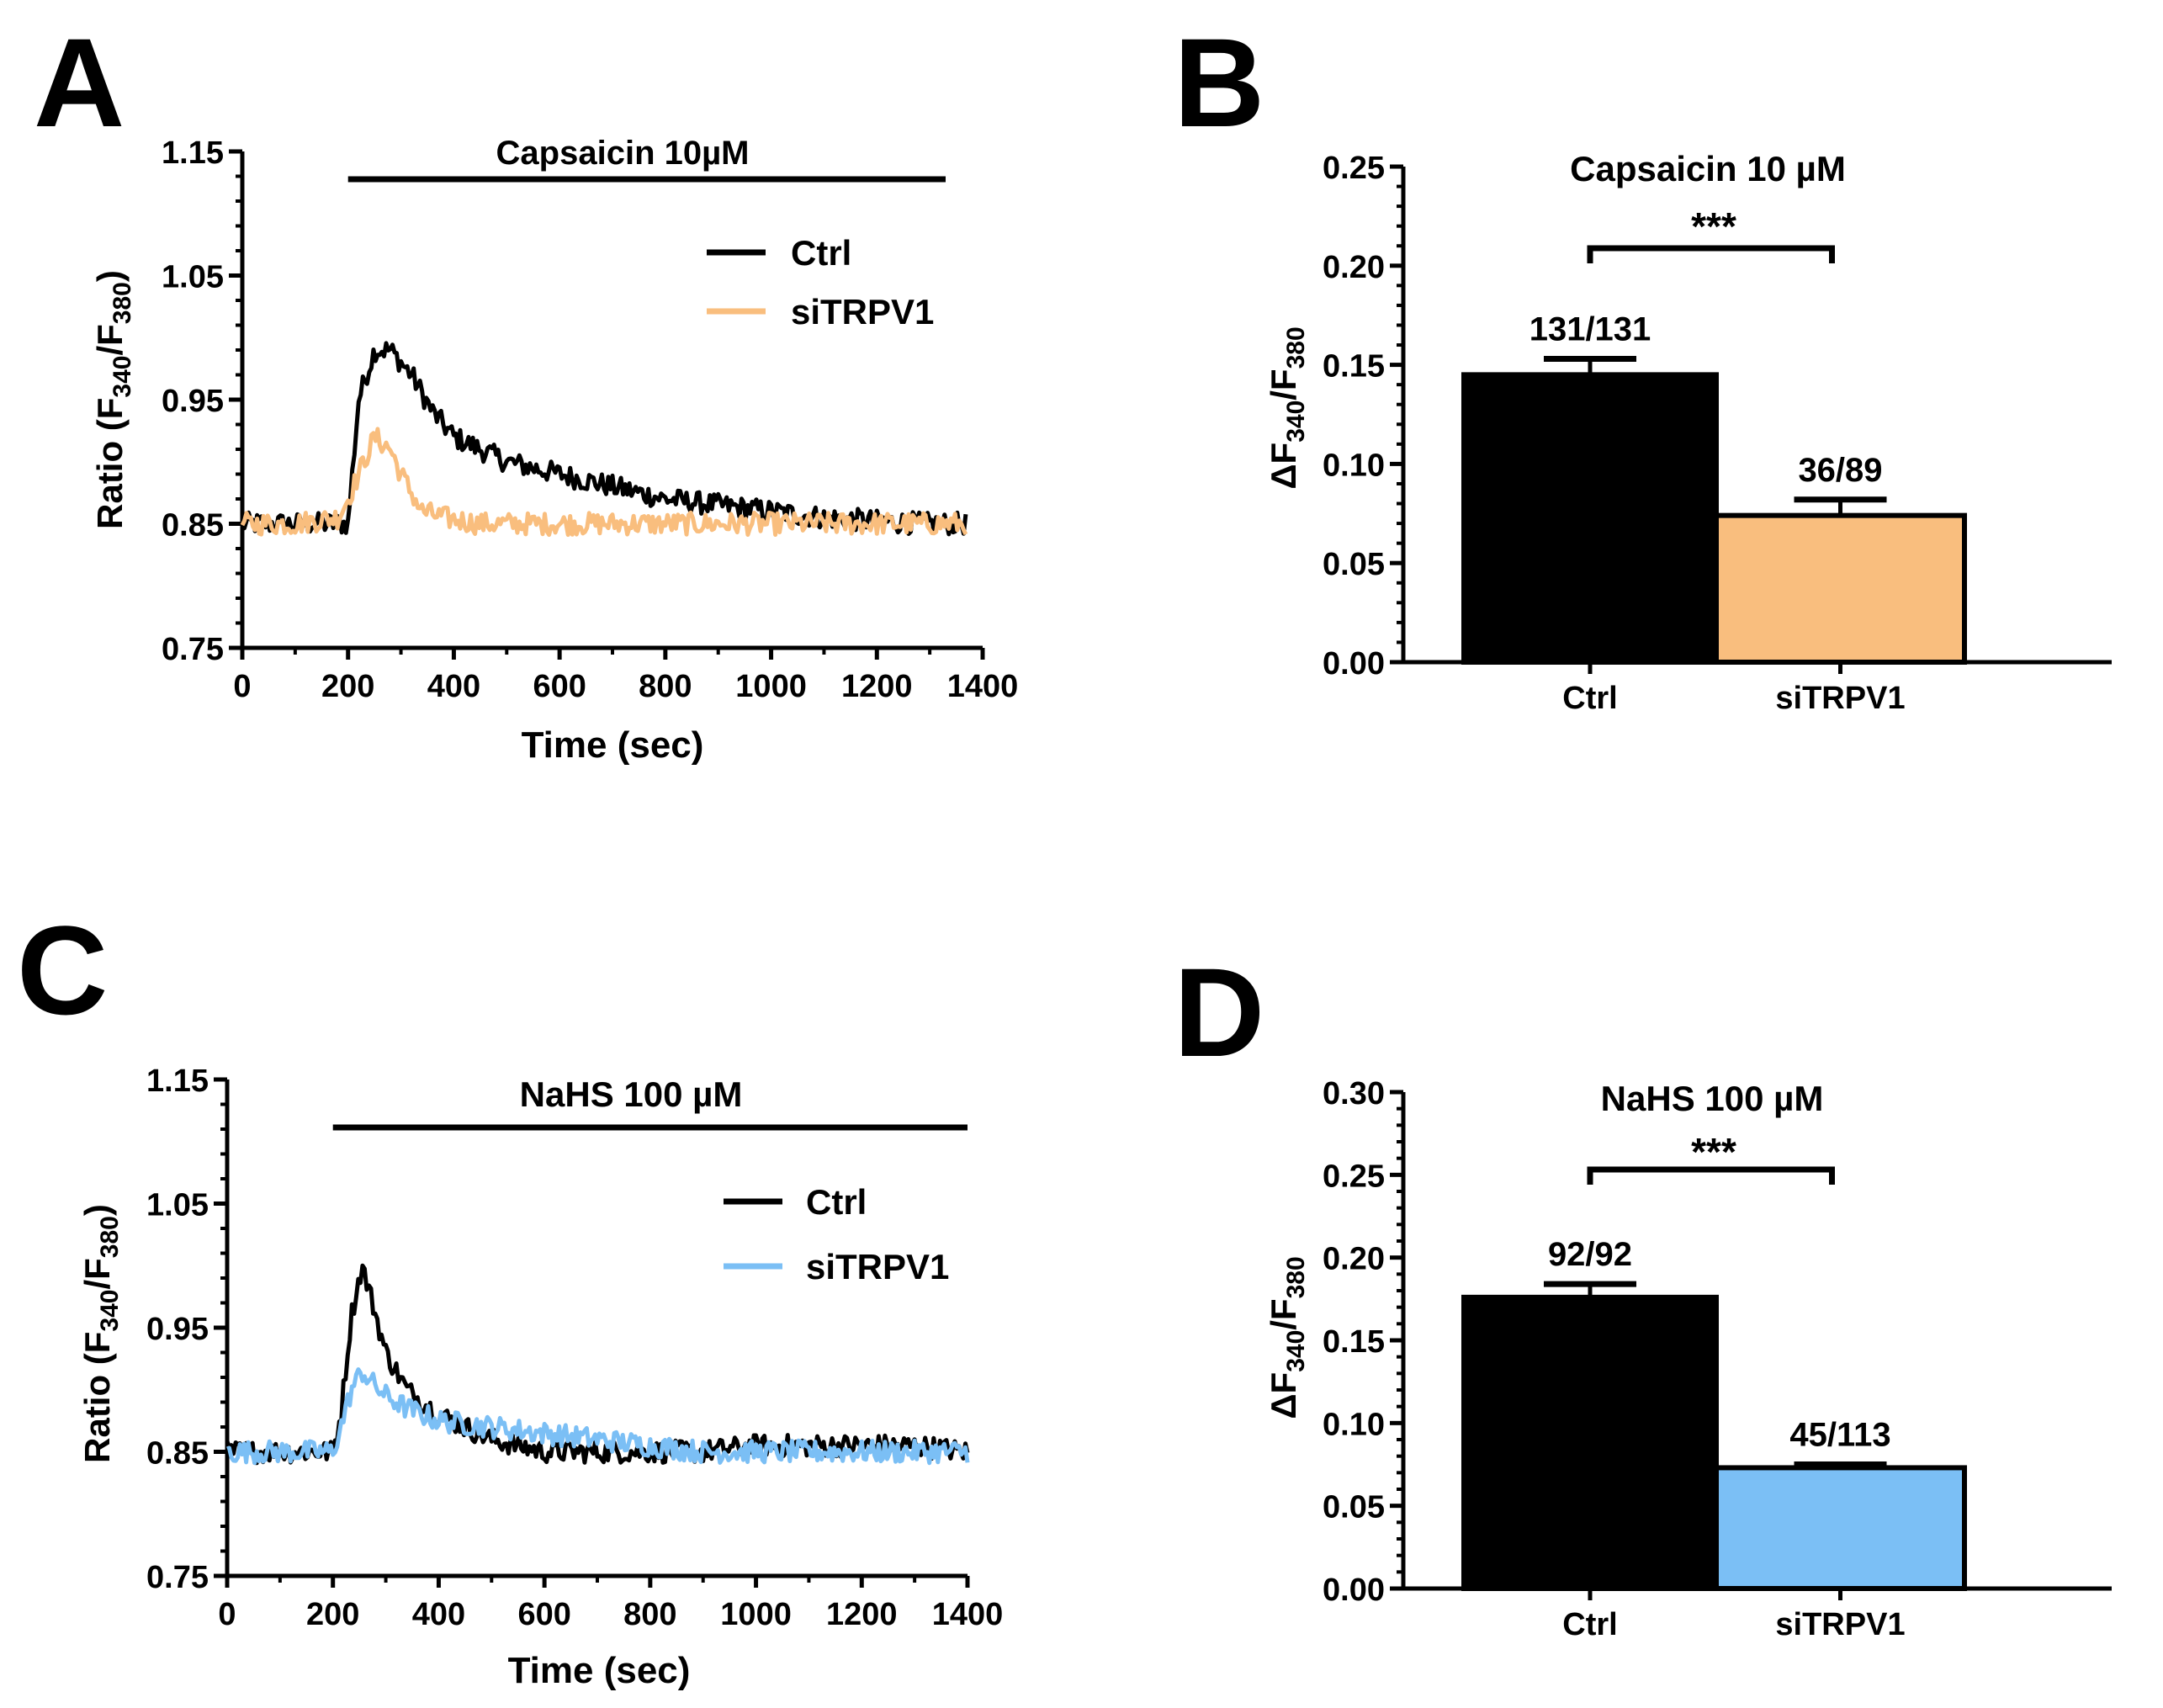 Image resolution: width=2163 pixels, height=1708 pixels. I want to click on chart-title: Capsaicin 10 µM, so click(1708, 168).